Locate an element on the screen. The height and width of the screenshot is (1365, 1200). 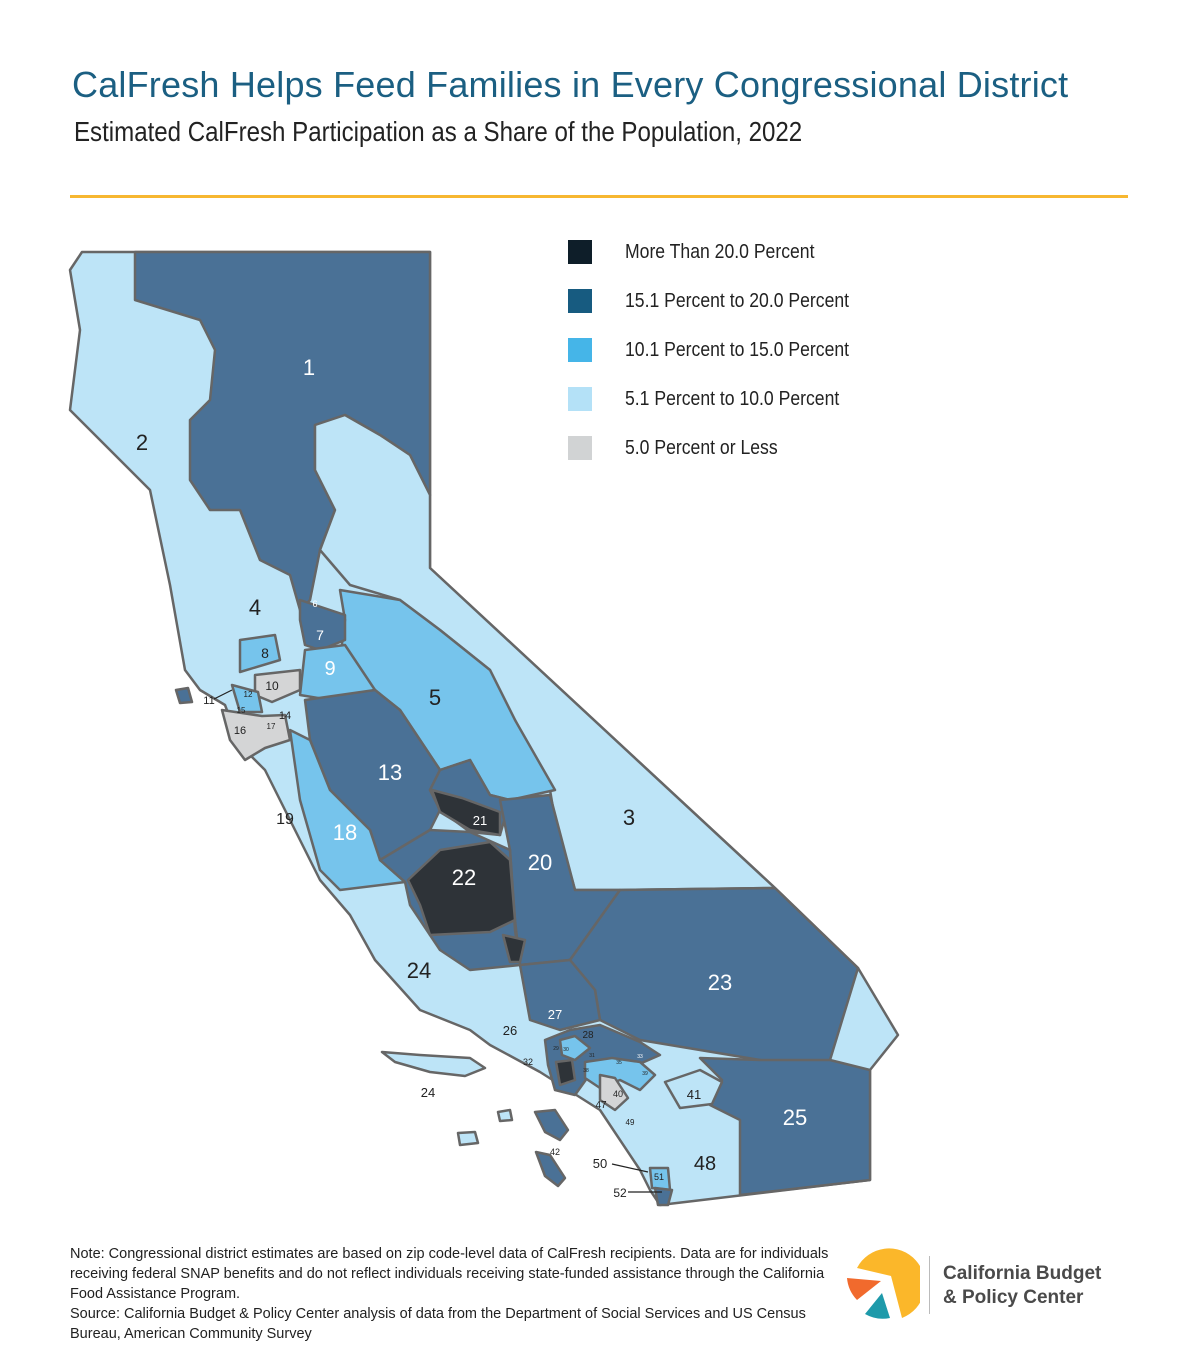
district-label: 21 is located at coordinates (480, 820).